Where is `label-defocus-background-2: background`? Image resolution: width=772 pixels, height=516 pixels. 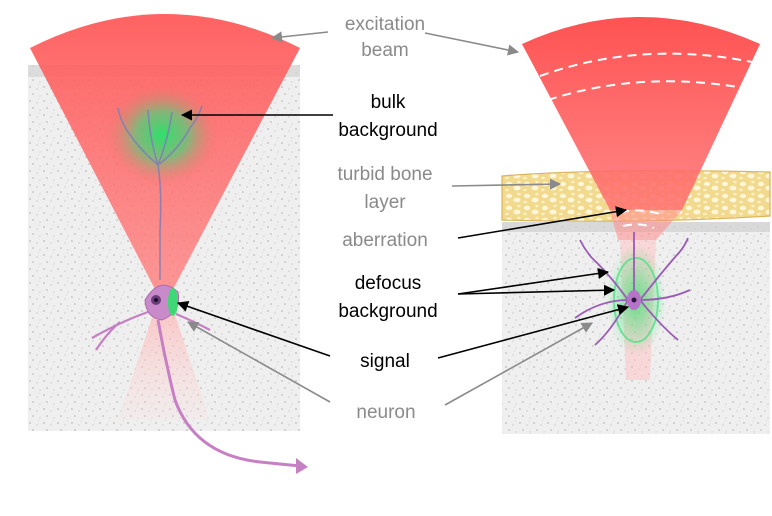
label-defocus-background-2: background is located at coordinates (387, 311).